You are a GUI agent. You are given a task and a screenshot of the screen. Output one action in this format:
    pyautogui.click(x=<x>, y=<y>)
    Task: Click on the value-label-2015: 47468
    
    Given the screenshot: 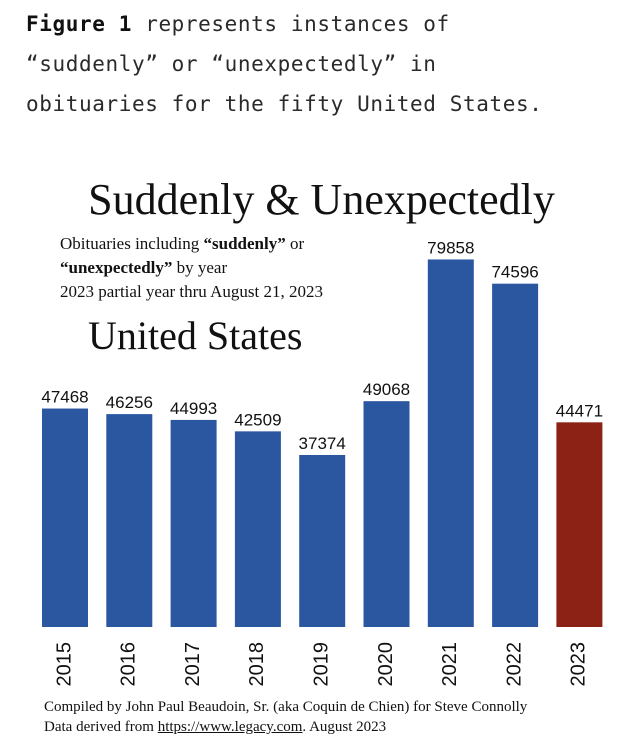 What is the action you would take?
    pyautogui.click(x=64, y=397)
    